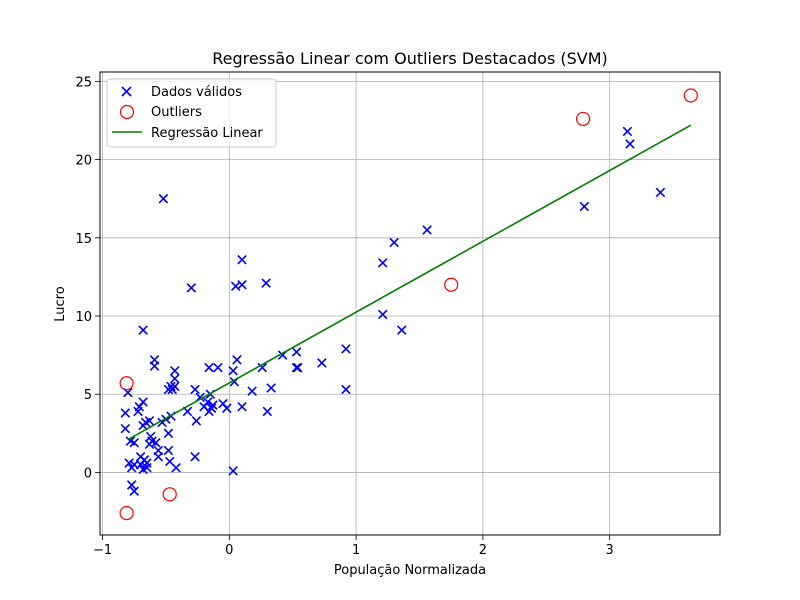  Describe the element at coordinates (88, 473) in the screenshot. I see `y-tick-label: 0` at that location.